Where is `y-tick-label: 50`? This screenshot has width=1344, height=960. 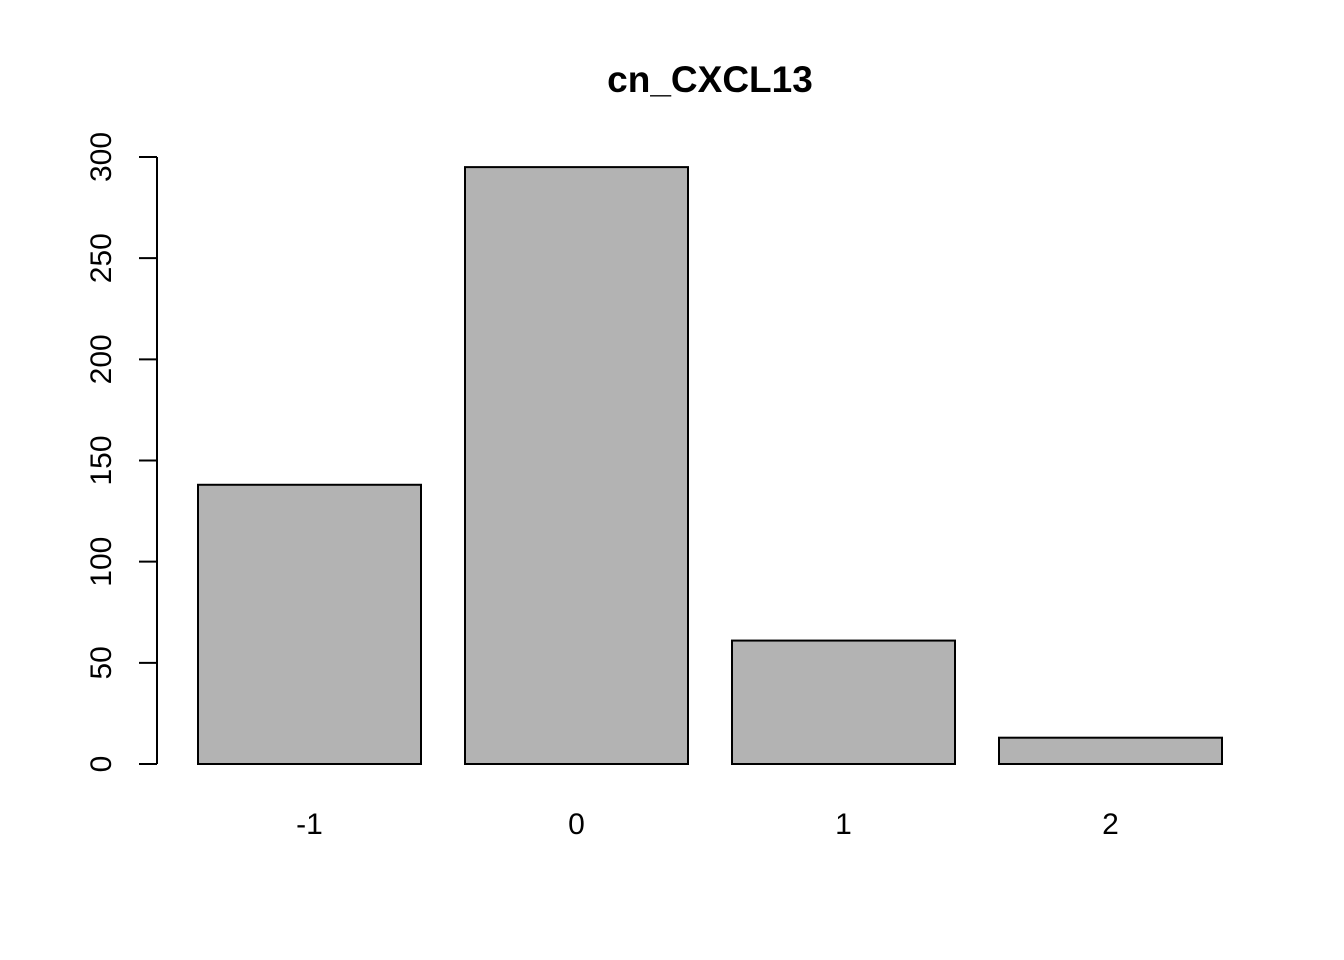 y-tick-label: 50 is located at coordinates (101, 662).